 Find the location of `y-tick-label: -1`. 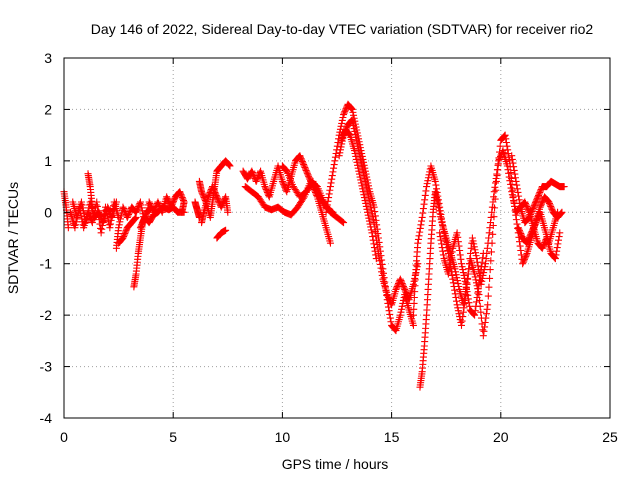

y-tick-label: -1 is located at coordinates (46, 264).